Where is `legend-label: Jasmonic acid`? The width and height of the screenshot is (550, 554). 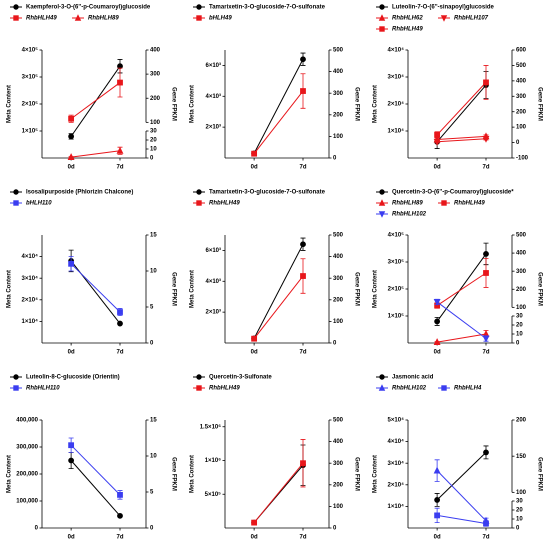
legend-label: Jasmonic acid is located at coordinates (413, 378).